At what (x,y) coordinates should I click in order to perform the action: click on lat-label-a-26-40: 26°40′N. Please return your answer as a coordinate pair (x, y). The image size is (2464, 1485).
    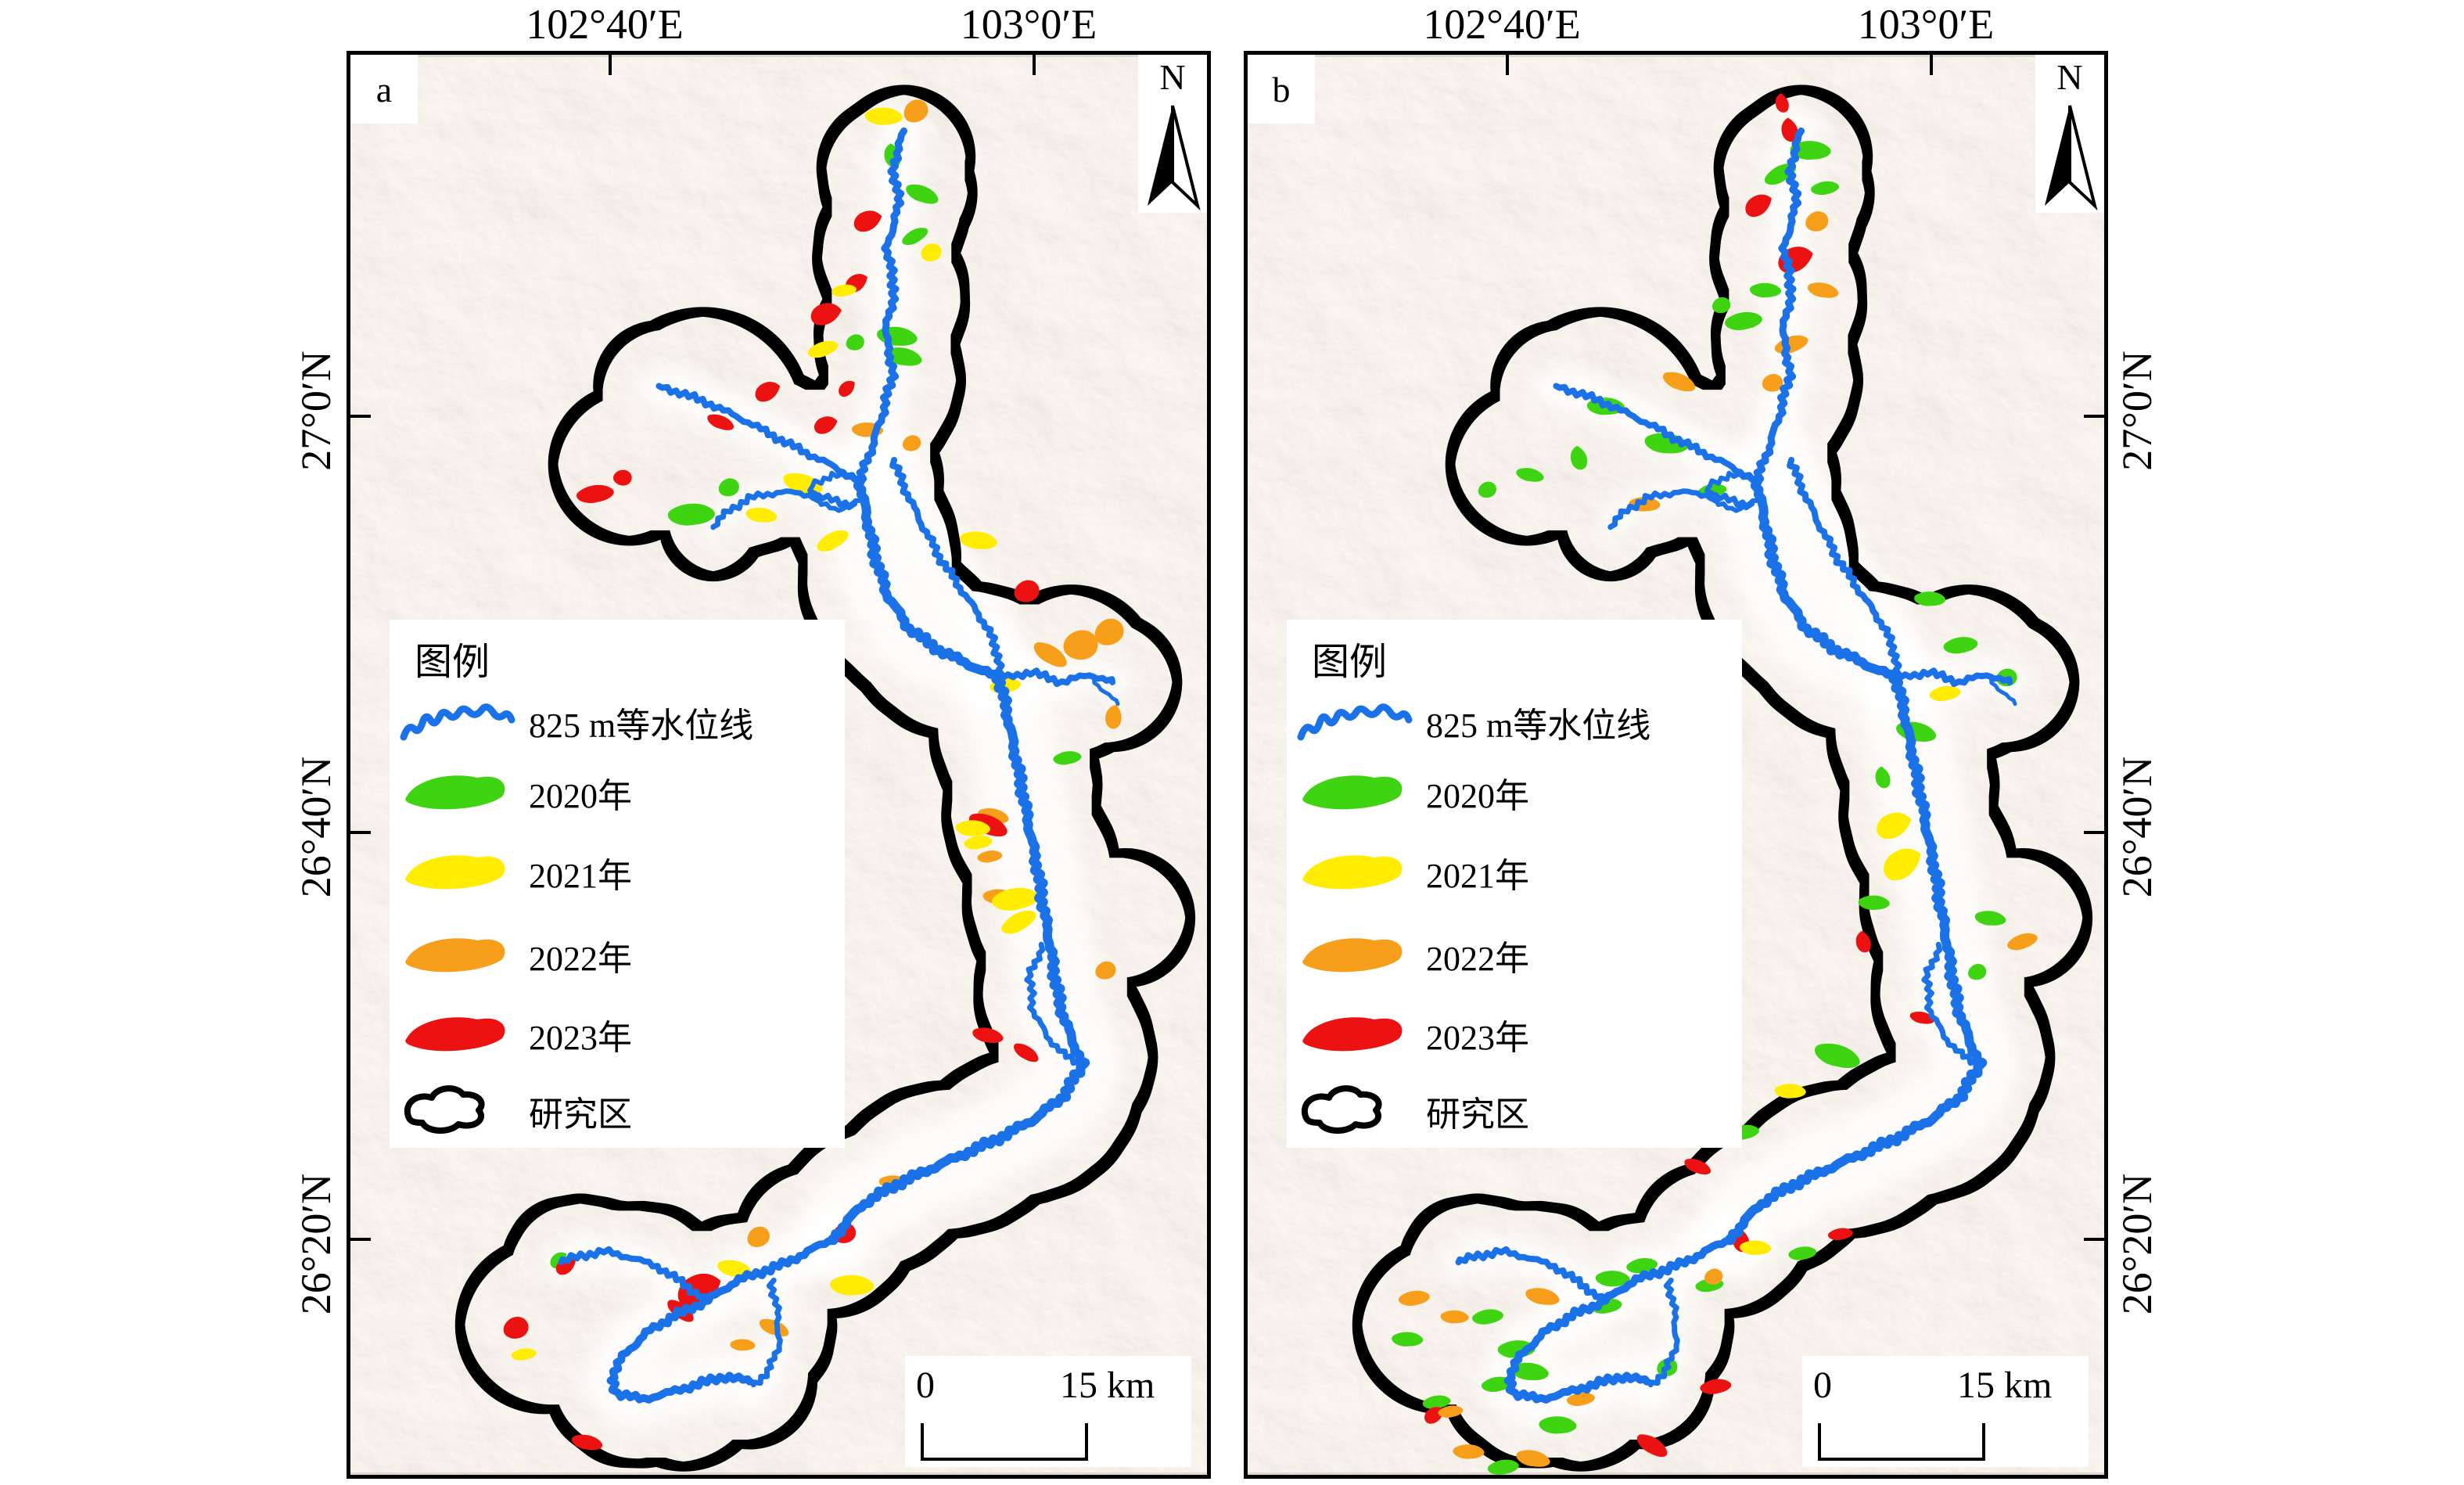
    Looking at the image, I should click on (316, 827).